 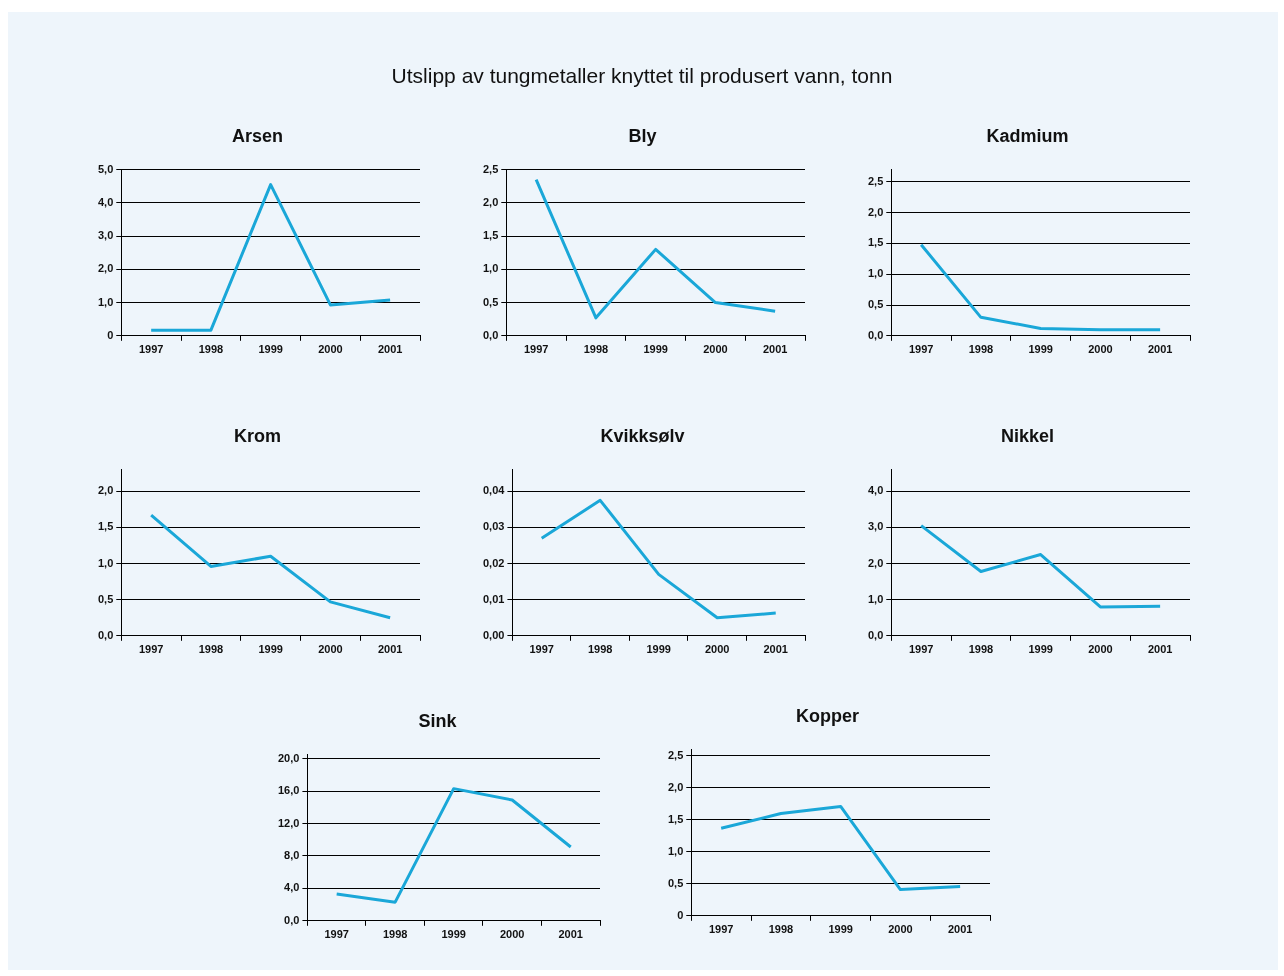 I want to click on y-tick-label: 0,04, so click(x=494, y=490).